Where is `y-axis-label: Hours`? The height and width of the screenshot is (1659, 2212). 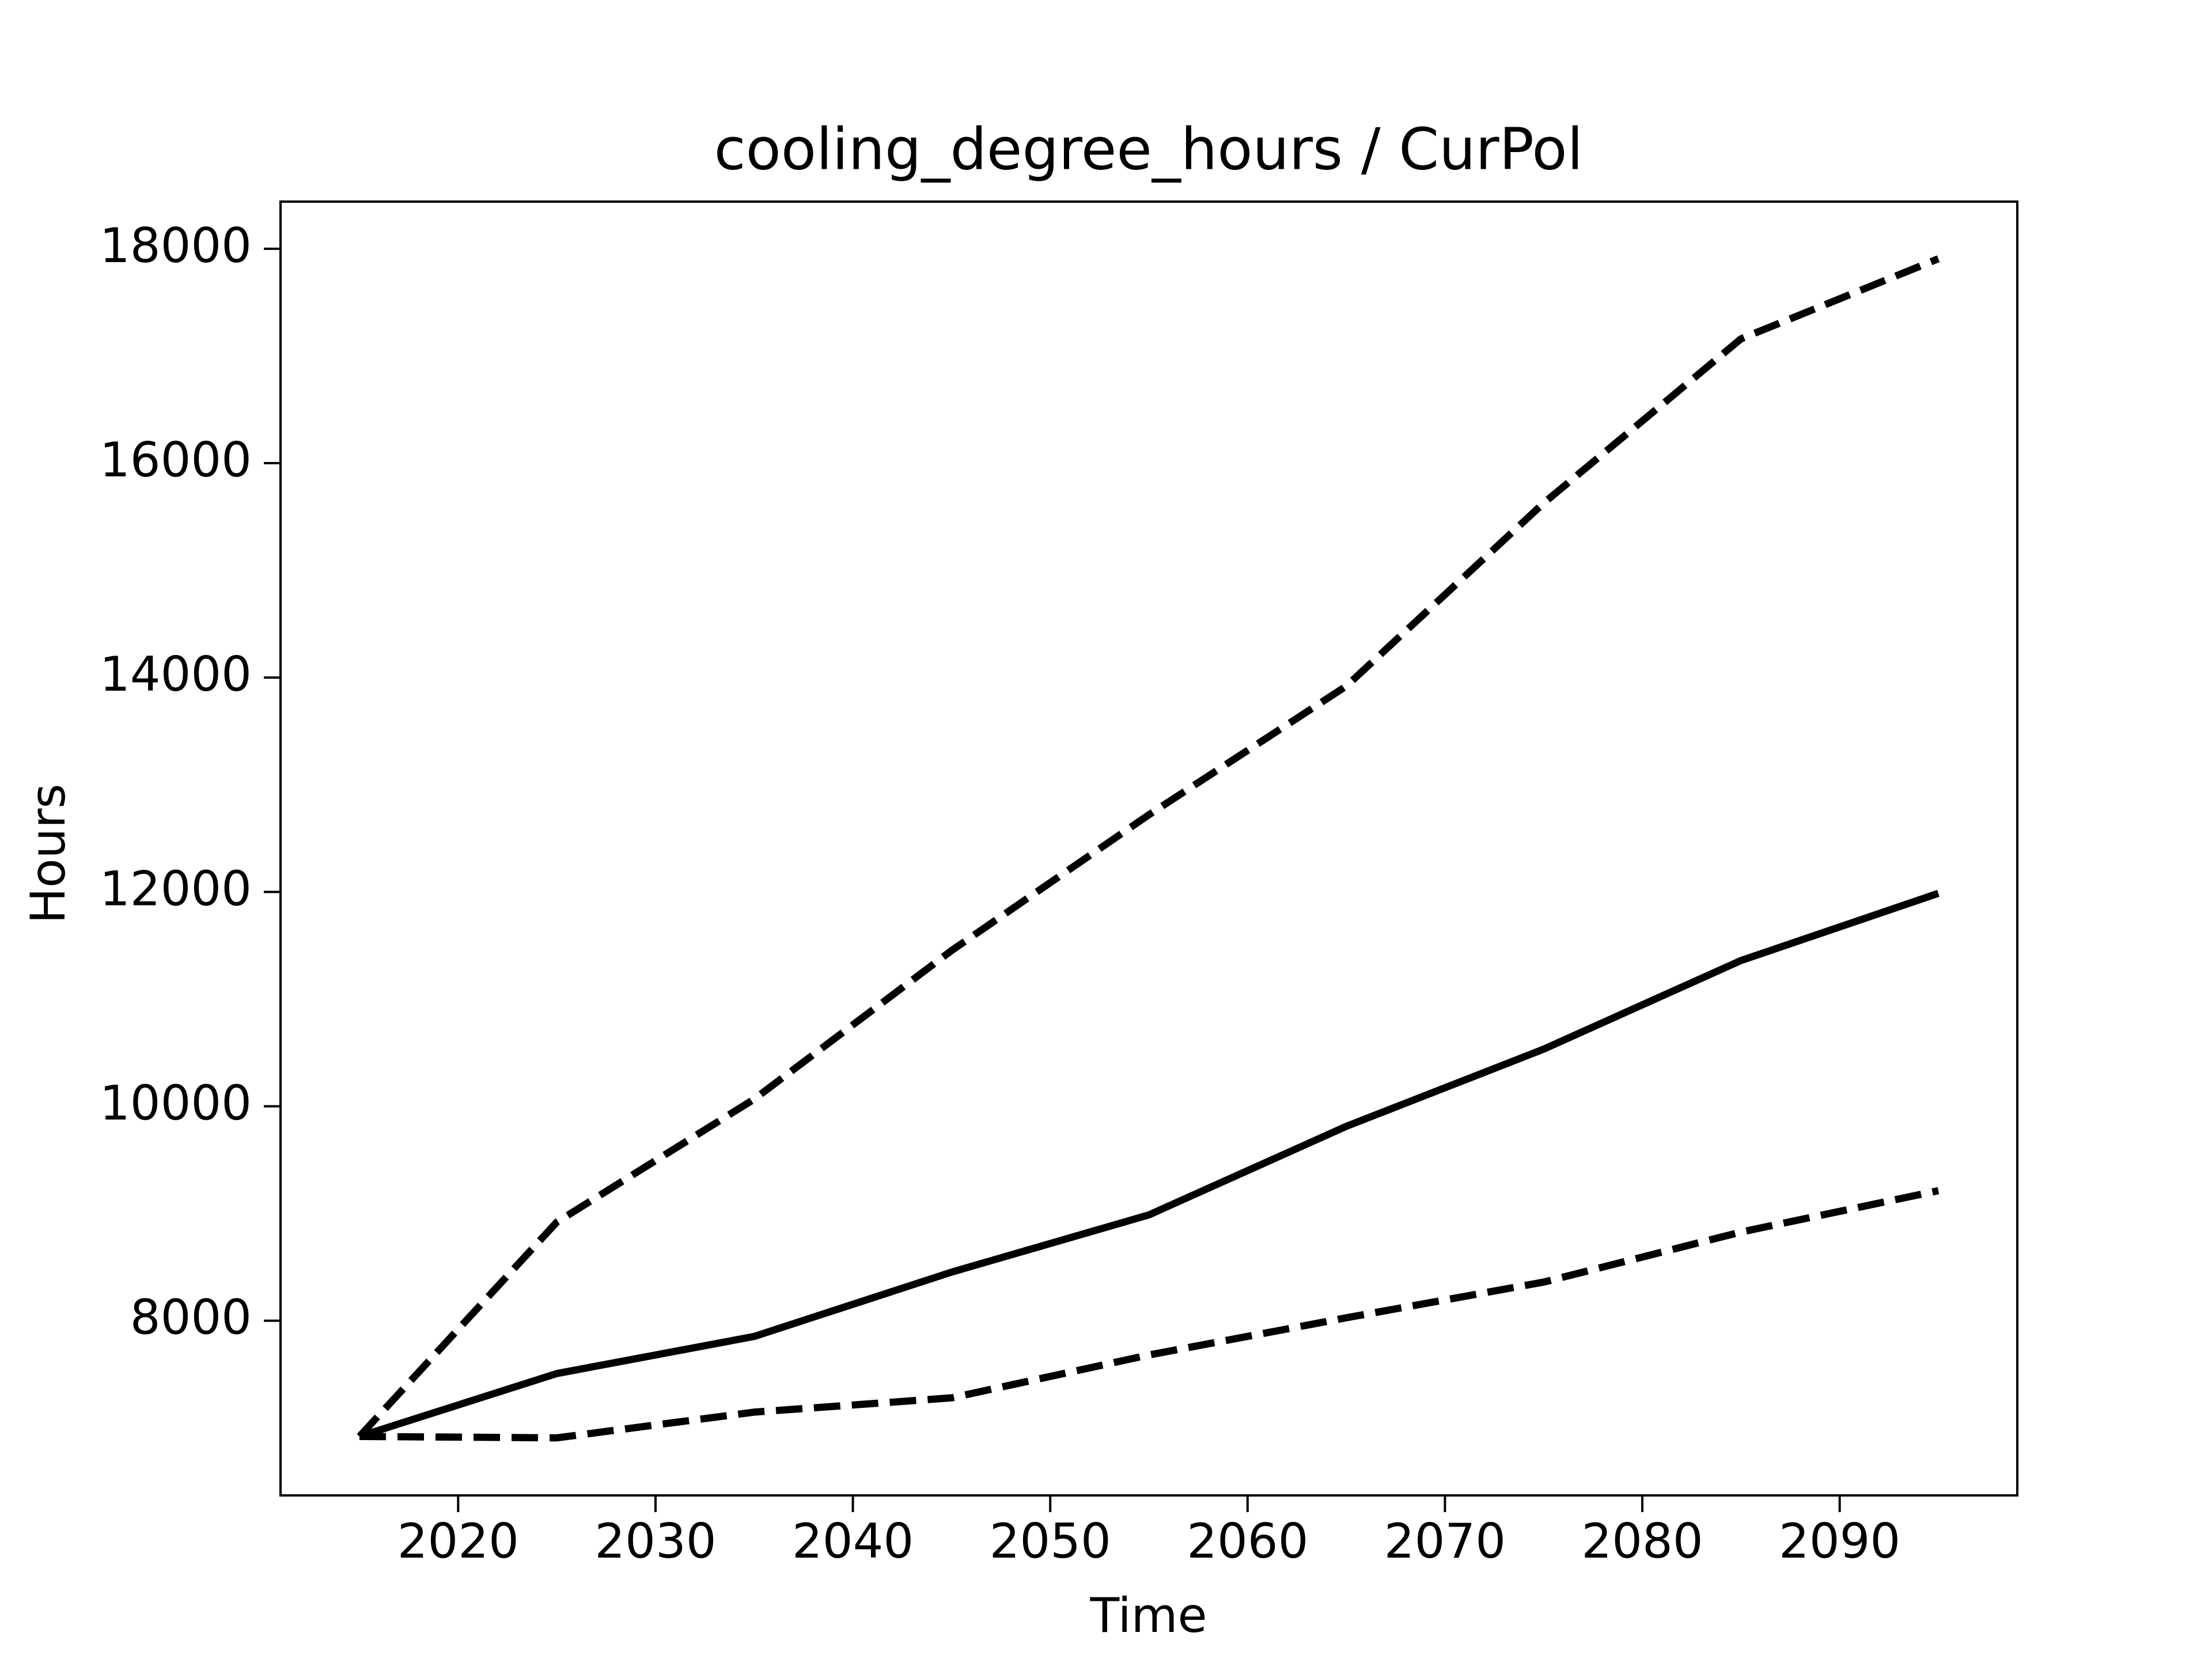 y-axis-label: Hours is located at coordinates (48, 853).